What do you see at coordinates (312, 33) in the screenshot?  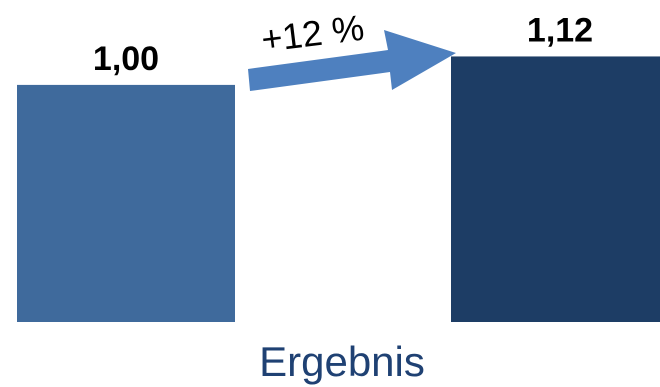 I see `change-annotation: +12 %` at bounding box center [312, 33].